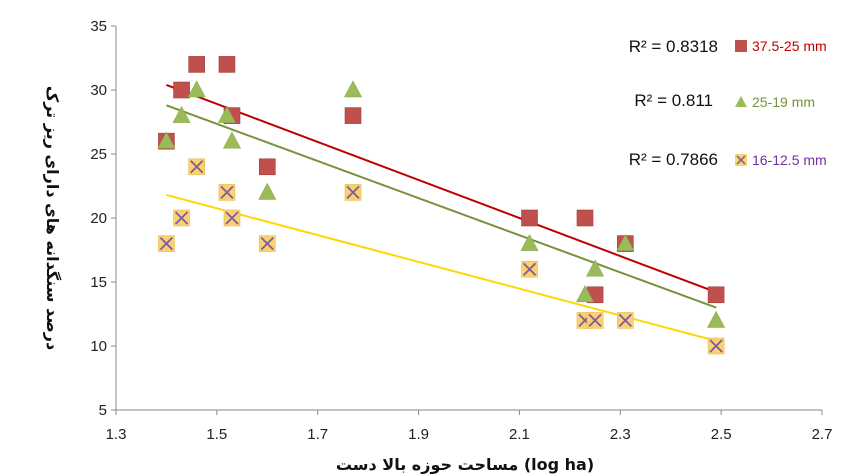 The height and width of the screenshot is (475, 843). Describe the element at coordinates (789, 160) in the screenshot. I see `legend-label-2: 16-12.5 mm` at that location.